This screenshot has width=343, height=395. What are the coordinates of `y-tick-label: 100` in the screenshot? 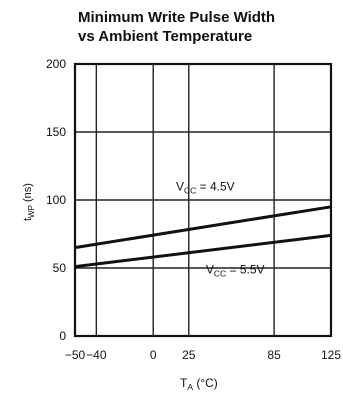 It's located at (56, 200).